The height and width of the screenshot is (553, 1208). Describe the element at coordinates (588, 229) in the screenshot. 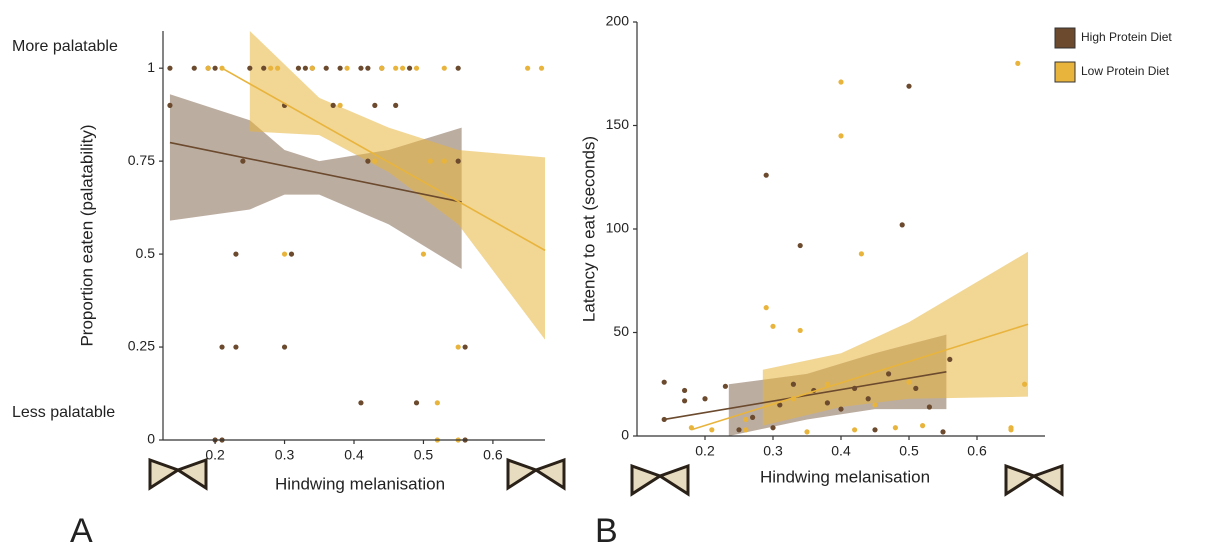

I see `y-axis-label: Latency to eat (seconds)` at that location.